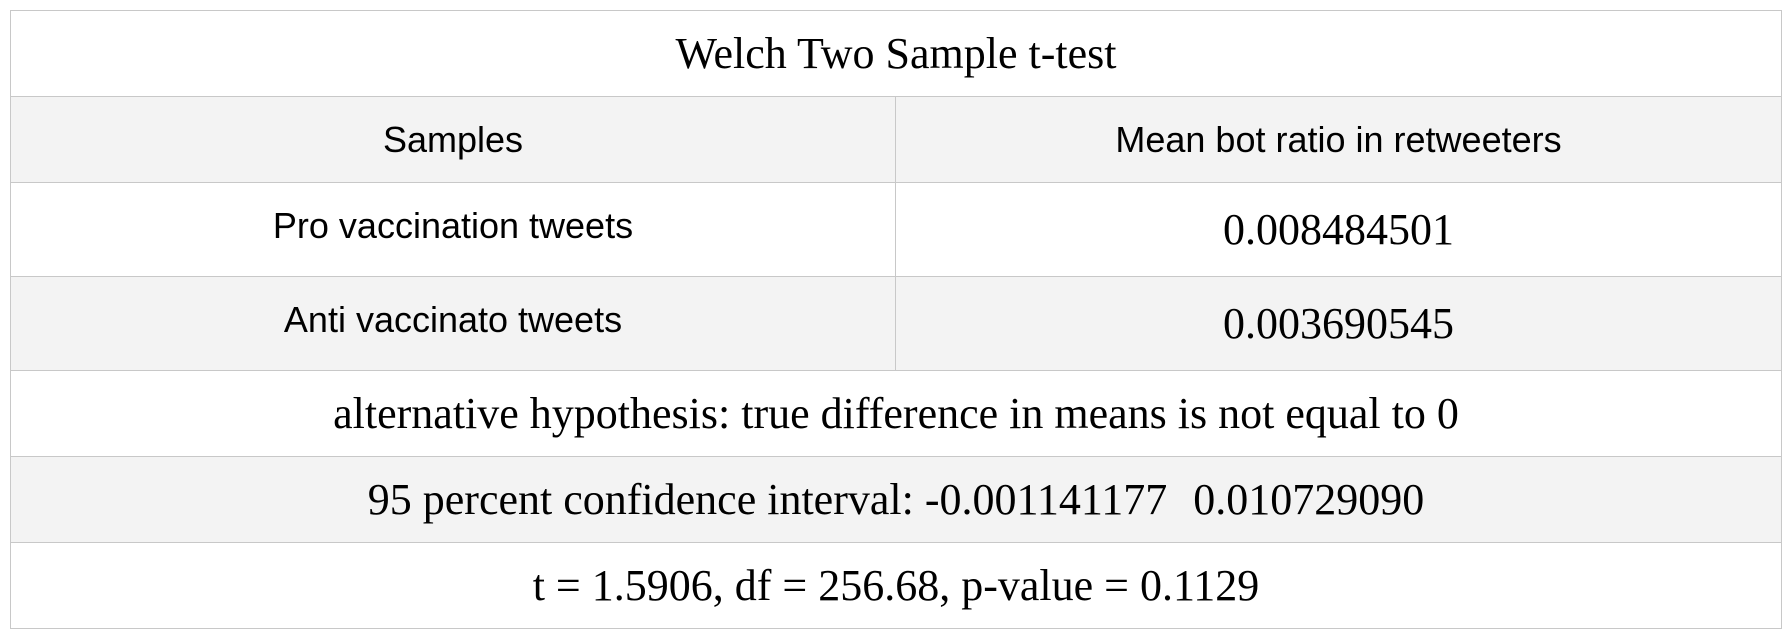 The width and height of the screenshot is (1791, 630). What do you see at coordinates (1046, 499) in the screenshot?
I see `confidence-interval-lower: -0.001141177` at bounding box center [1046, 499].